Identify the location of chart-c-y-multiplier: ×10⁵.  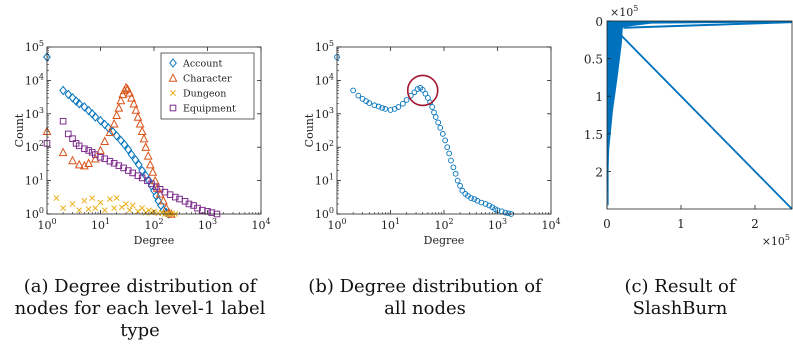
(624, 11).